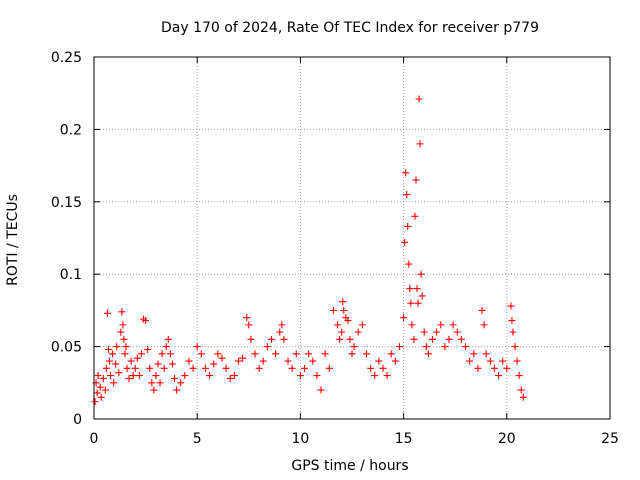 Image resolution: width=640 pixels, height=480 pixels. Describe the element at coordinates (77, 420) in the screenshot. I see `y-tick-label: 0` at that location.